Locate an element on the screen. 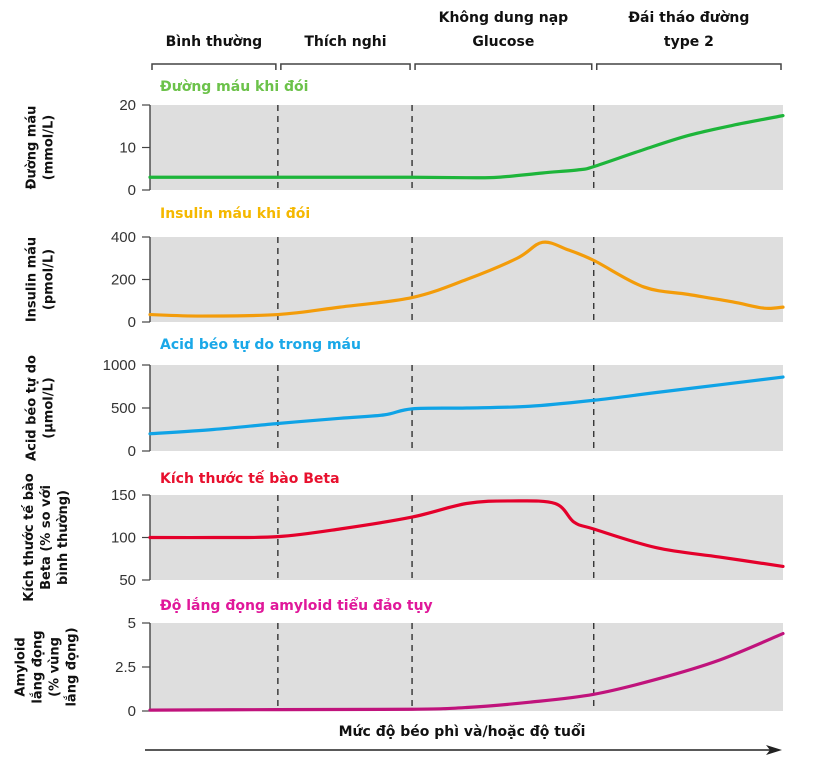 The width and height of the screenshot is (813, 765). phase-2: Thích nghi is located at coordinates (345, 52).